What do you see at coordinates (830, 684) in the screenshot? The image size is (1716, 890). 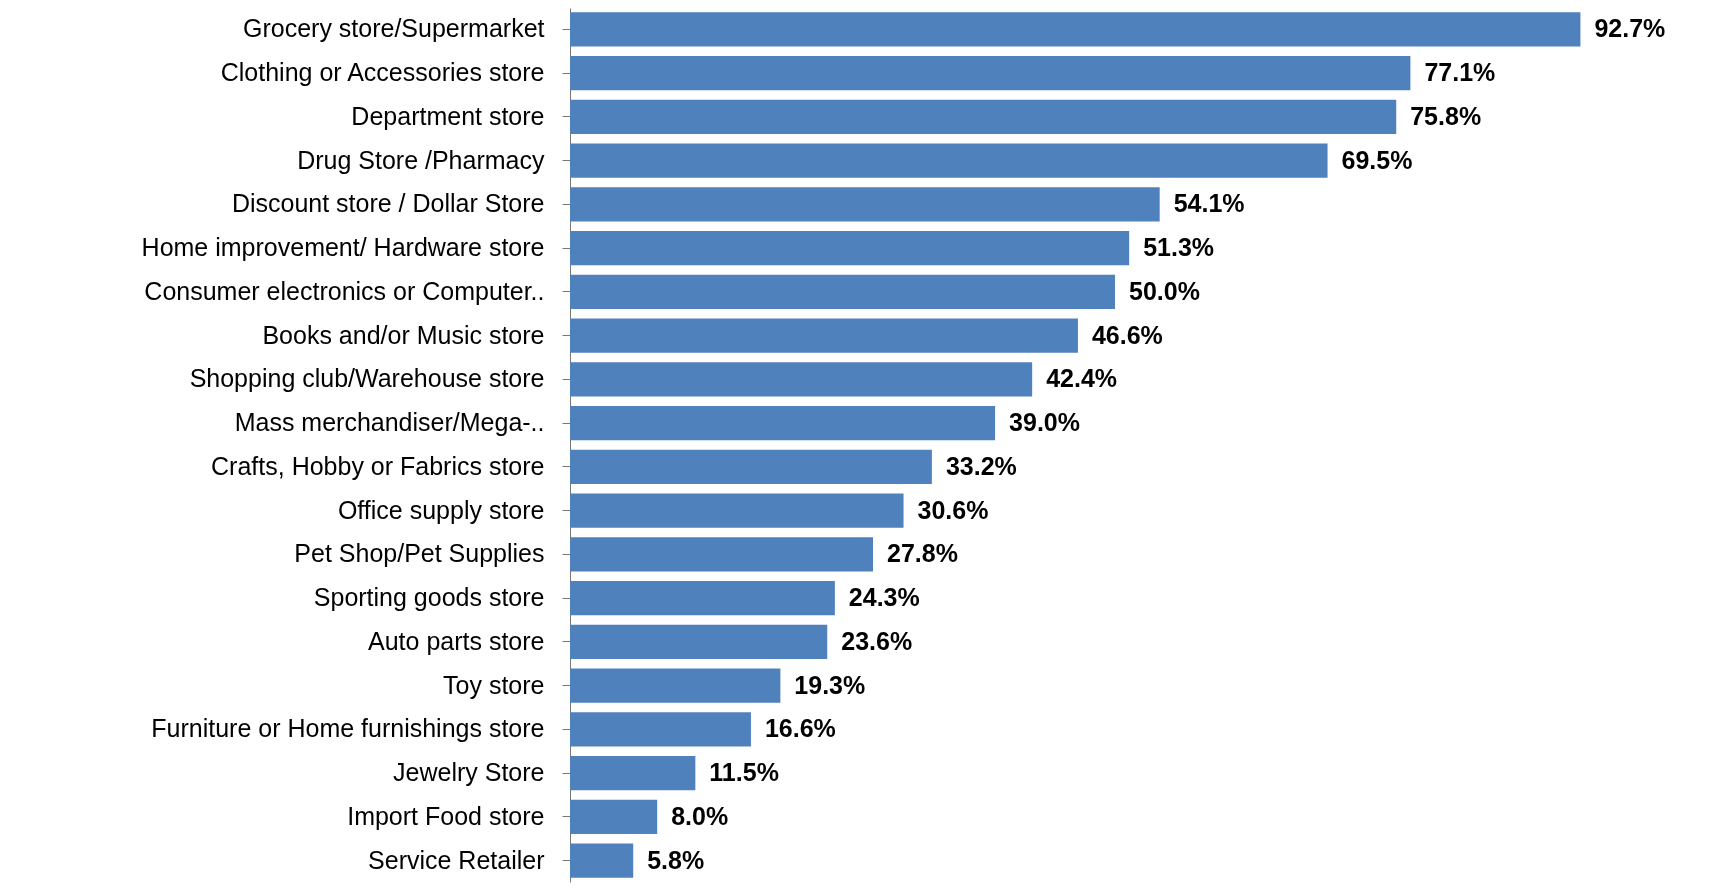 I see `data-label: 19.3%` at bounding box center [830, 684].